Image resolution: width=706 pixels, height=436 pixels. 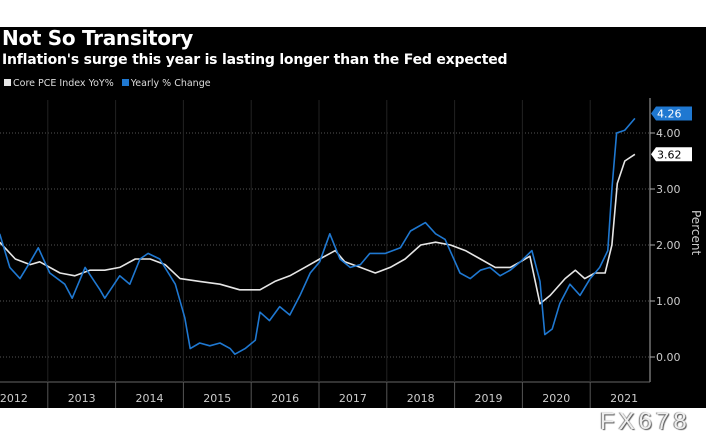 What do you see at coordinates (353, 398) in the screenshot?
I see `x-tick-label: 2017` at bounding box center [353, 398].